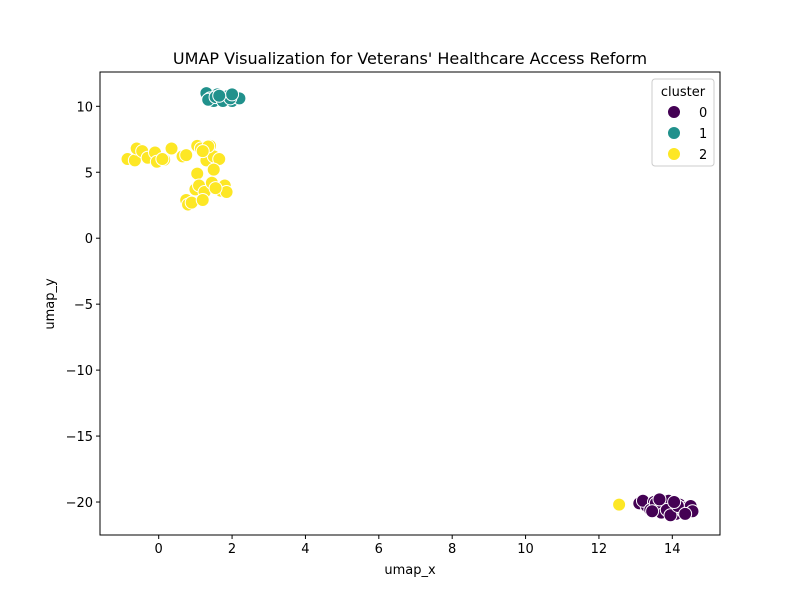 The image size is (800, 600). What do you see at coordinates (232, 549) in the screenshot?
I see `x-tick-label: 2` at bounding box center [232, 549].